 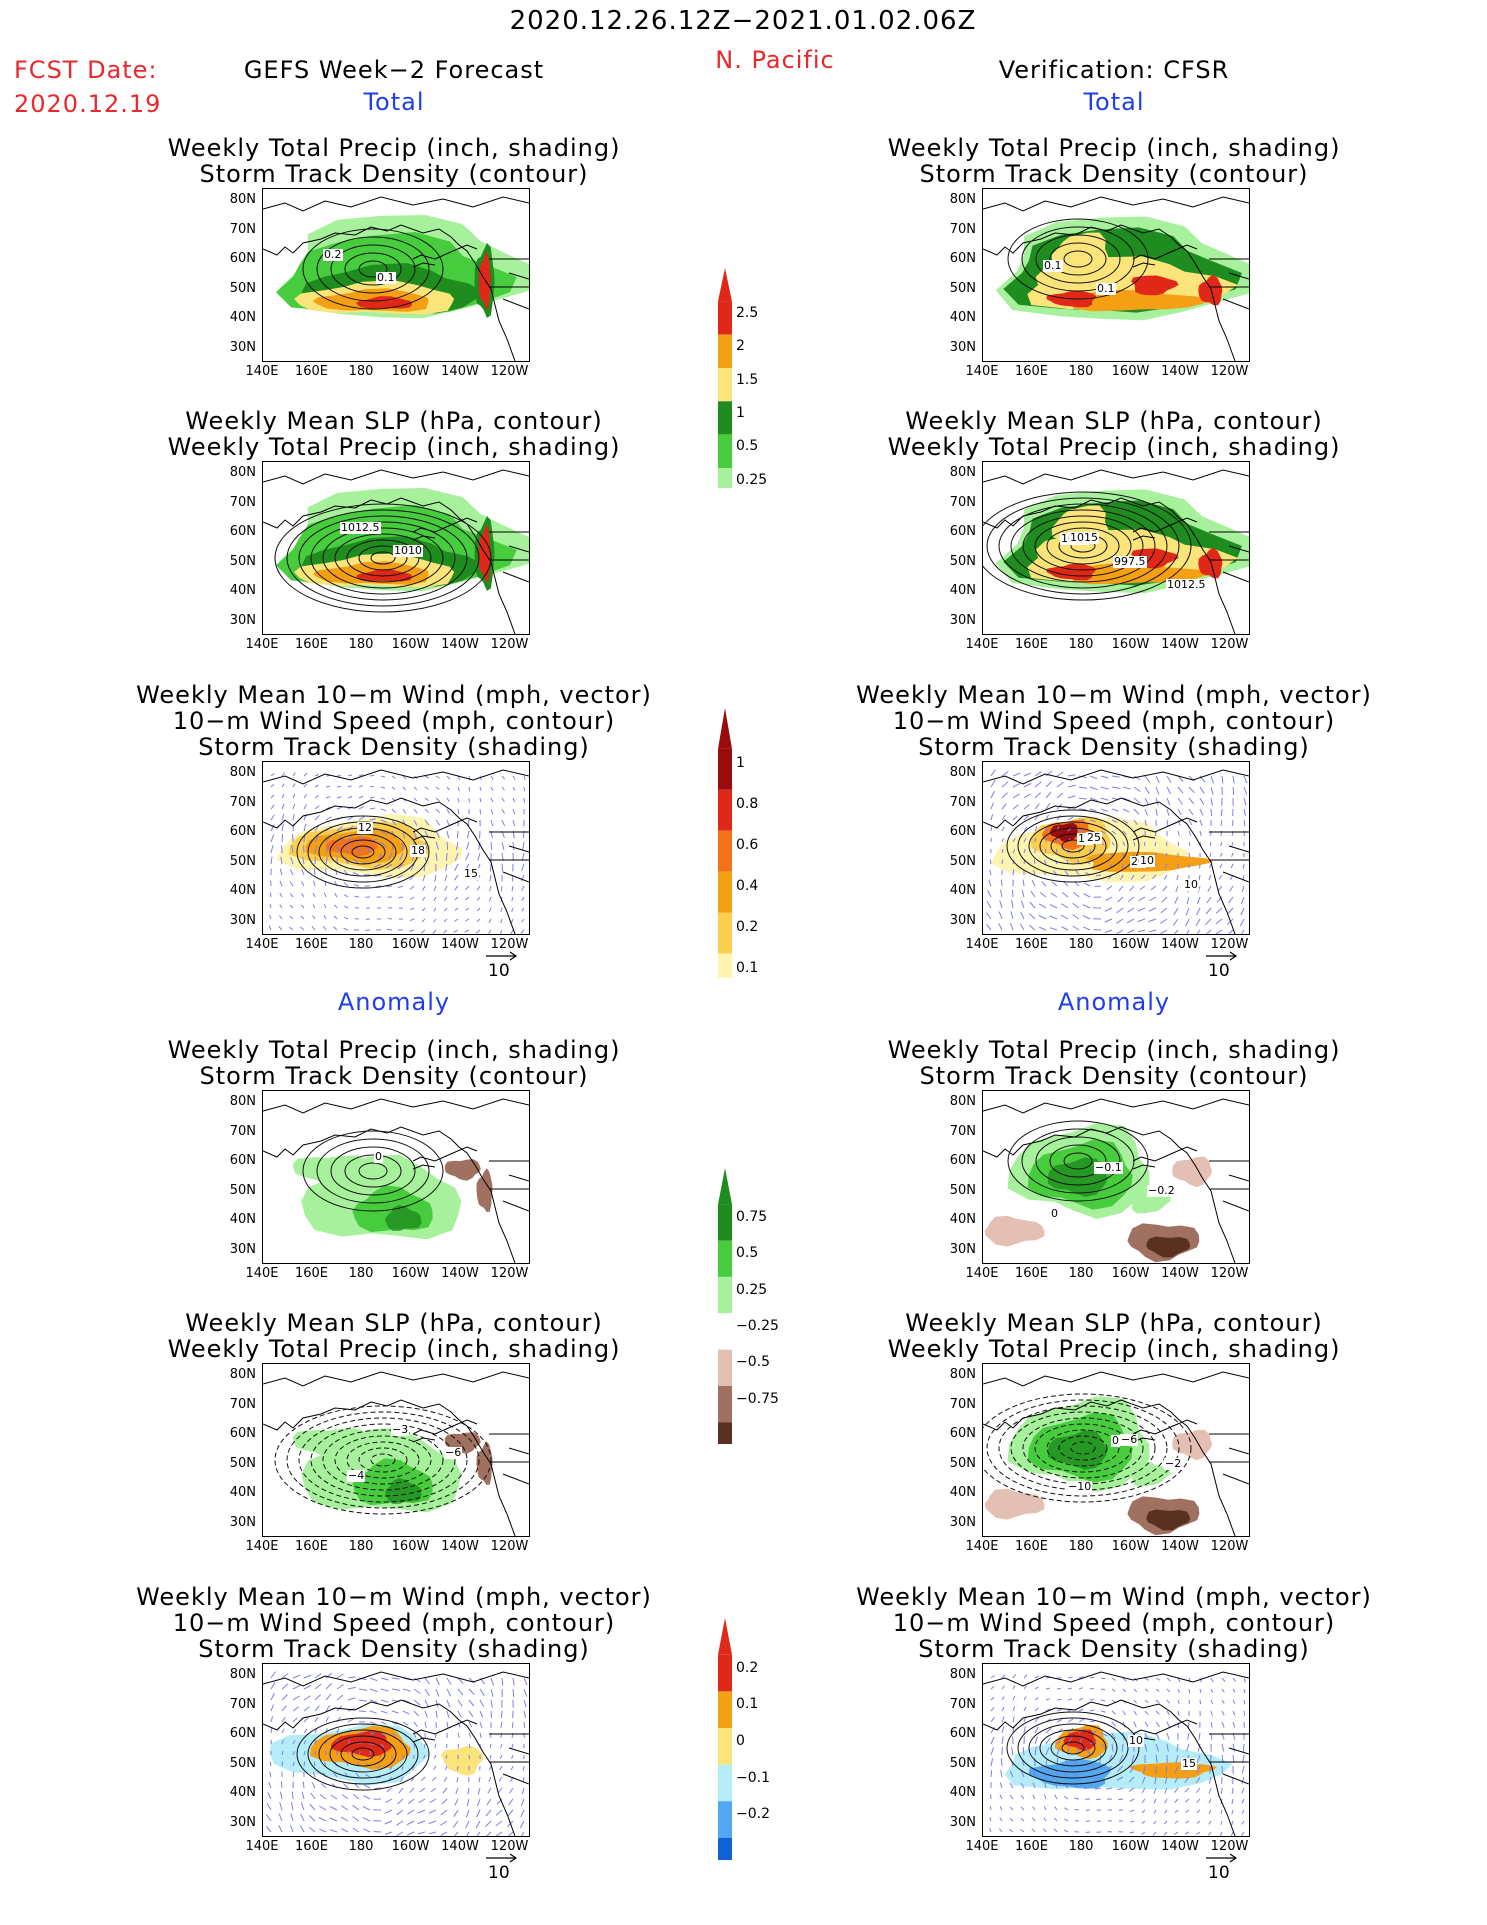 I want to click on fcst-date-value: 2020.12.19, so click(x=88, y=104).